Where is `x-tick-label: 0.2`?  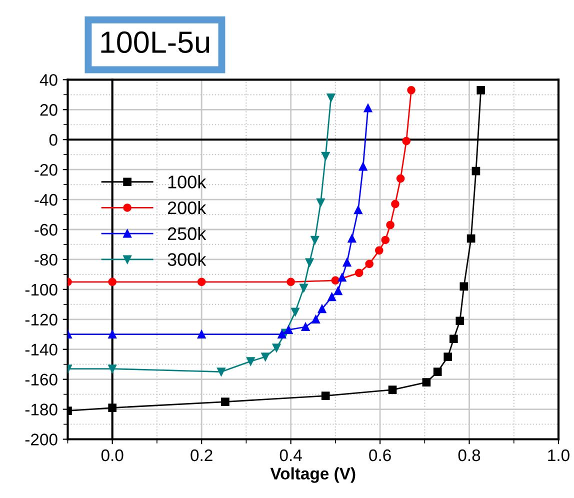
x-tick-label: 0.2 is located at coordinates (201, 455).